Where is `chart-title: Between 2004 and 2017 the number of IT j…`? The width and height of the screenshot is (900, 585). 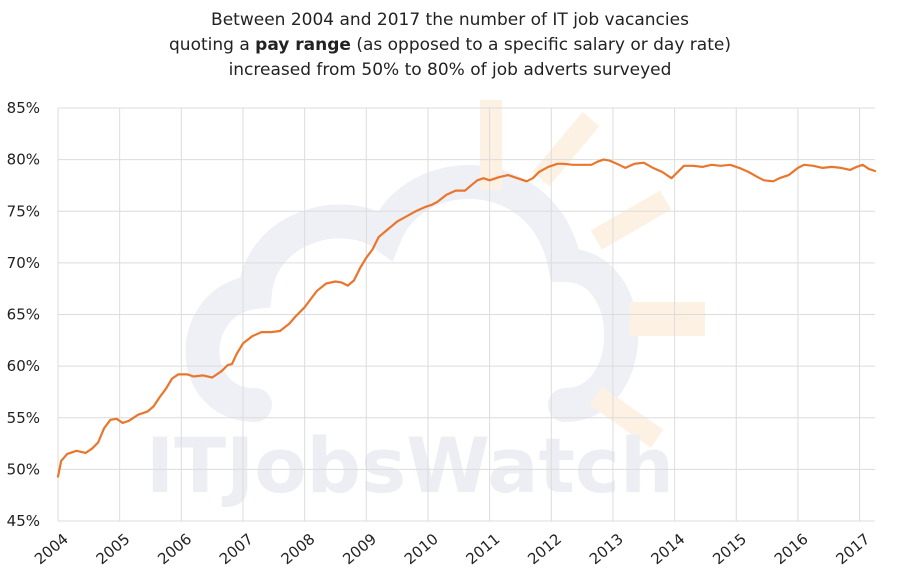 chart-title: Between 2004 and 2017 the number of IT j… is located at coordinates (450, 45).